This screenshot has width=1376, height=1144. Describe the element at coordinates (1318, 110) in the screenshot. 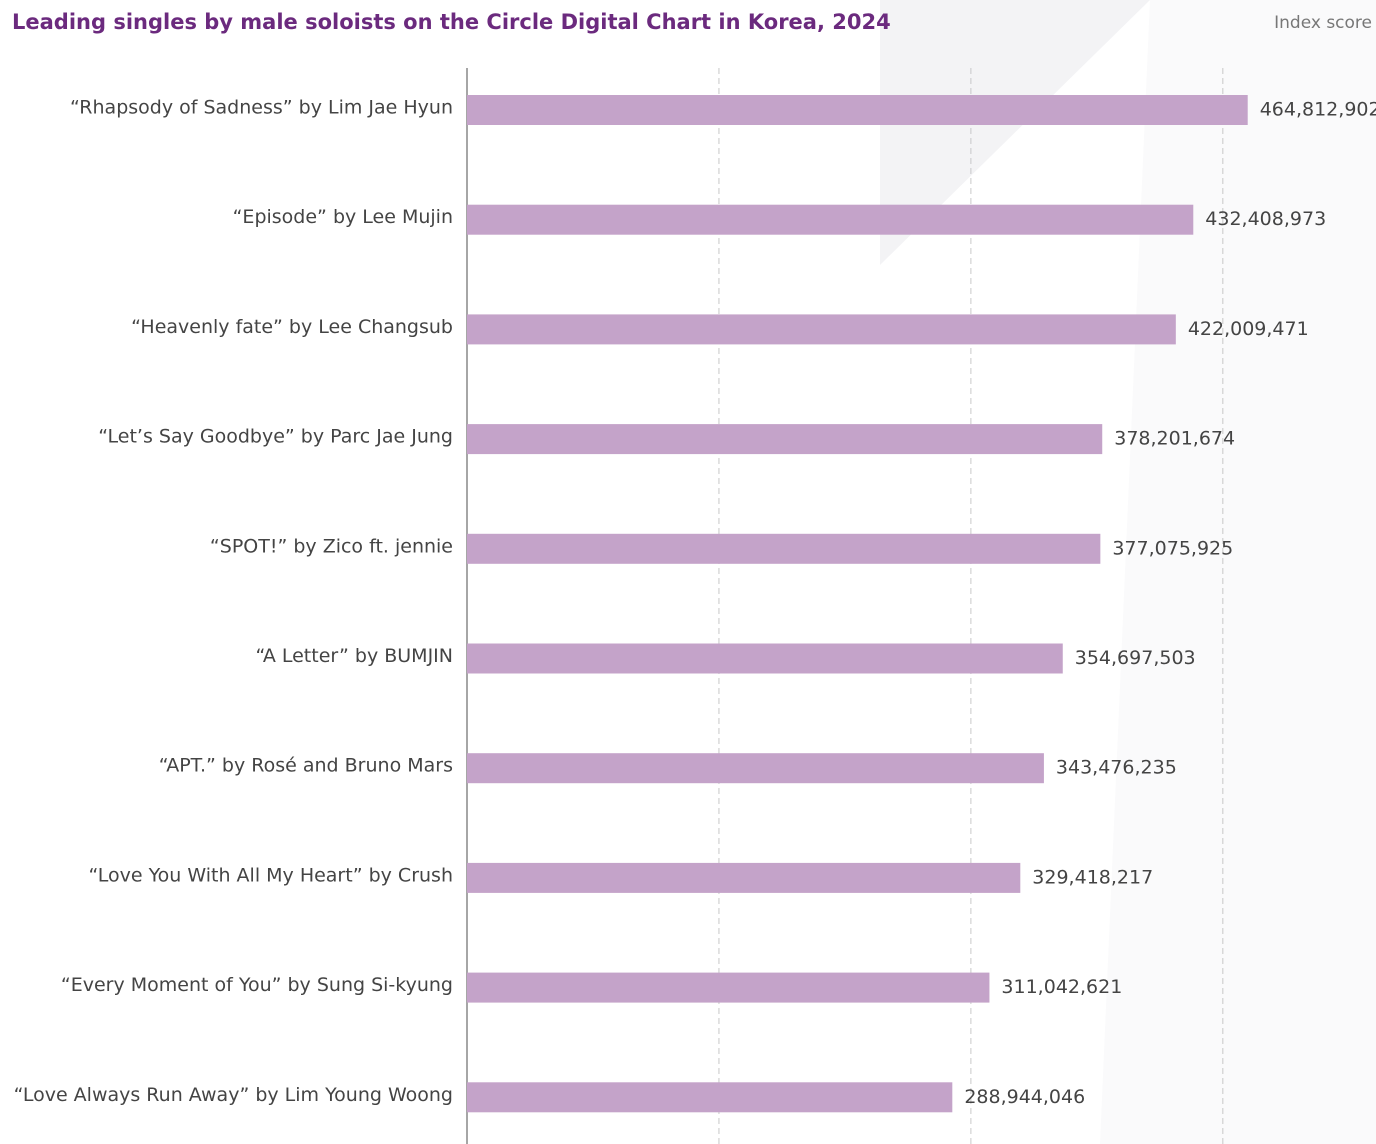

I see `value-label: 464,812,902` at that location.